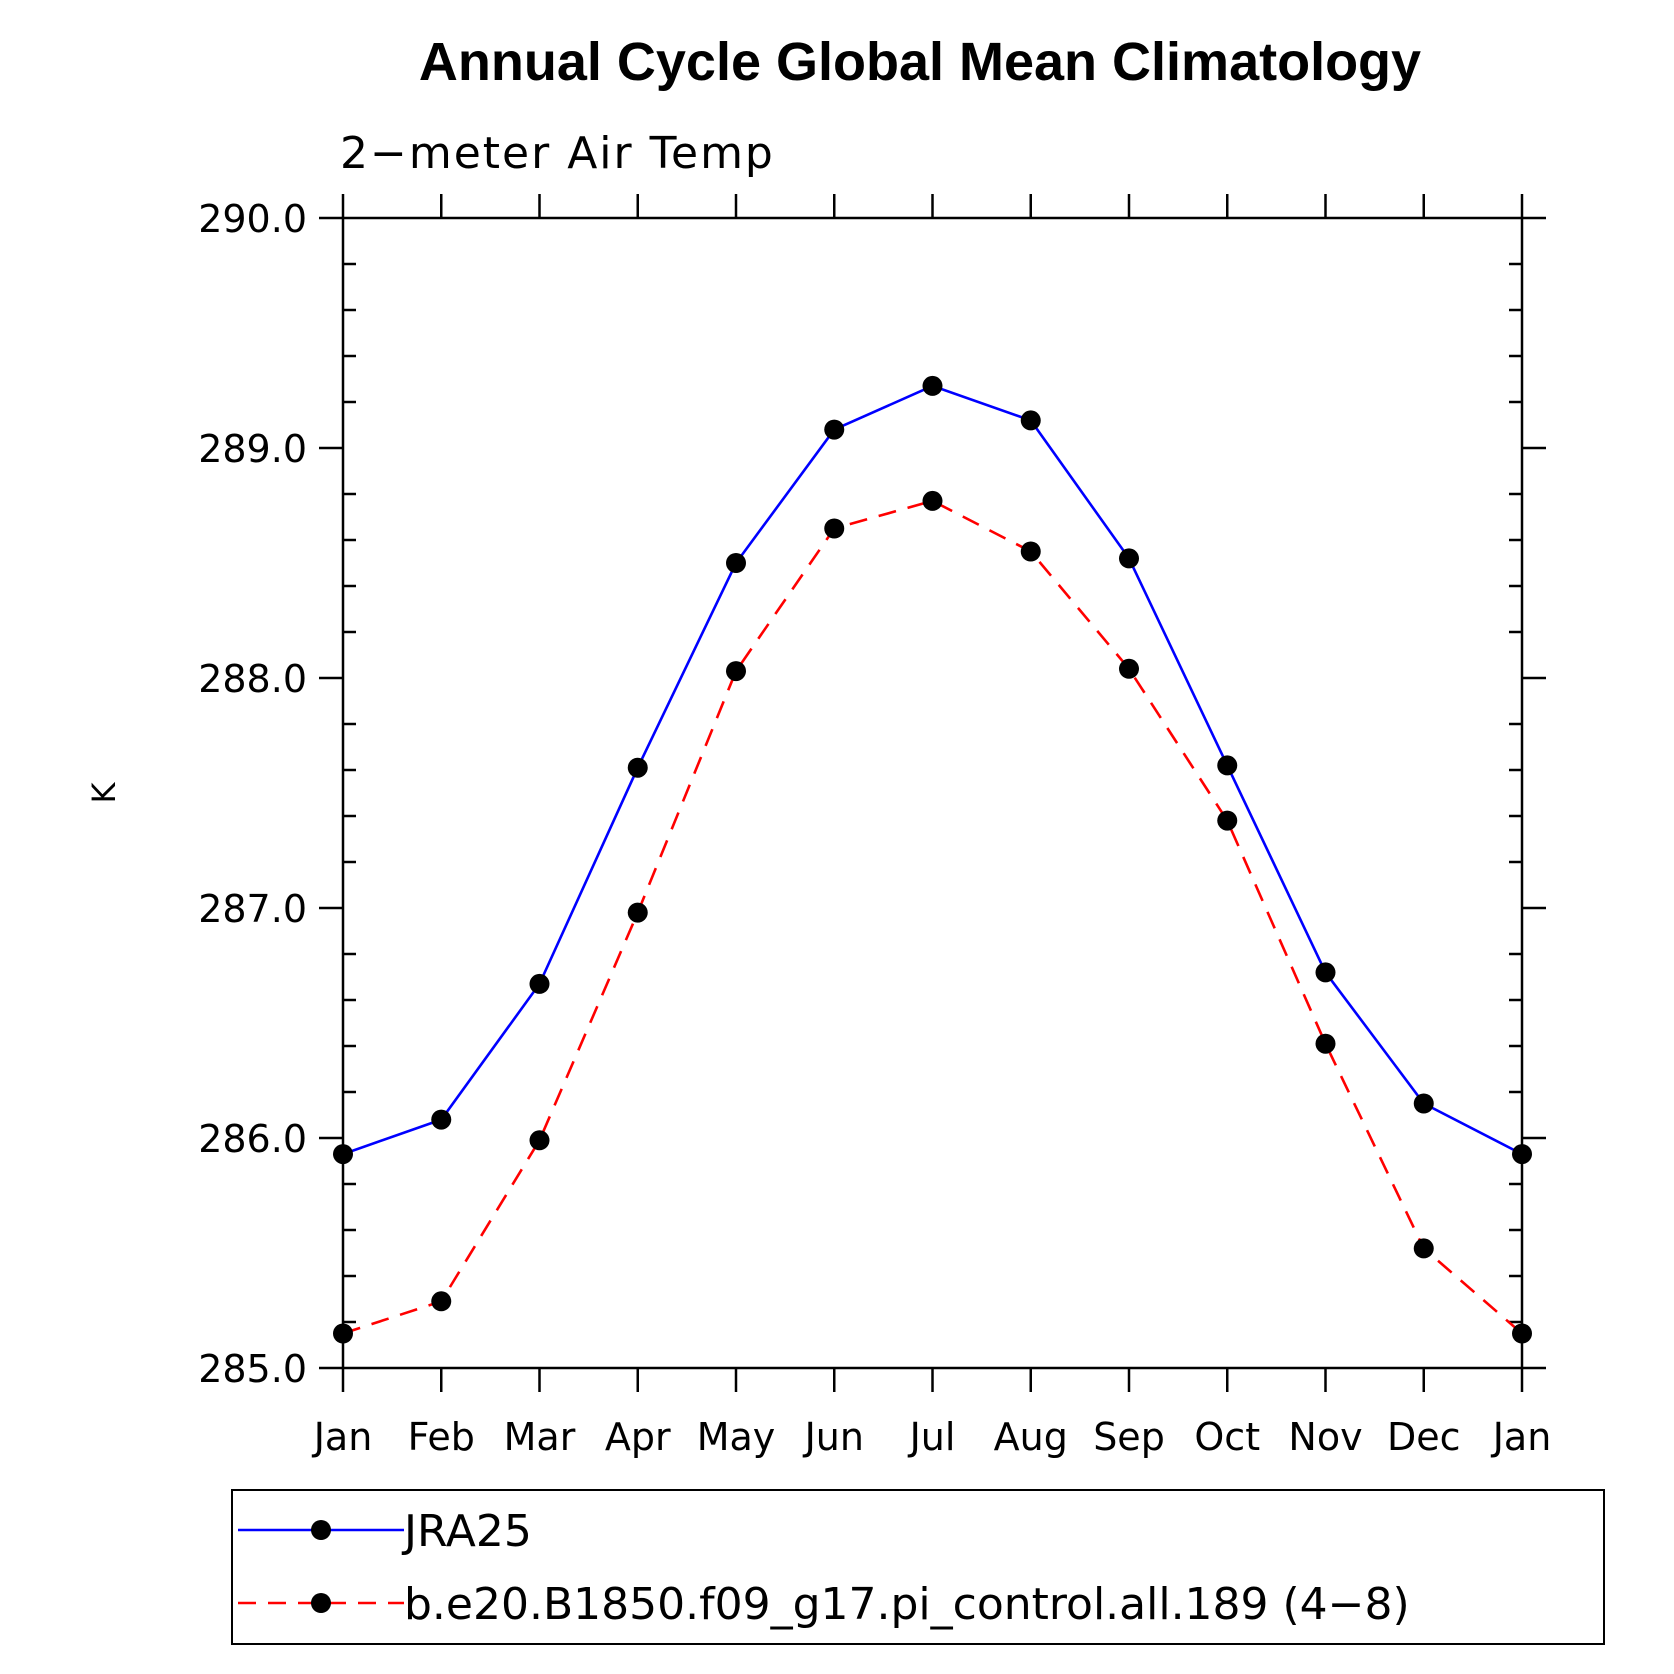 This screenshot has height=1674, width=1674. I want to click on x-tick-label: Jul, so click(932, 1437).